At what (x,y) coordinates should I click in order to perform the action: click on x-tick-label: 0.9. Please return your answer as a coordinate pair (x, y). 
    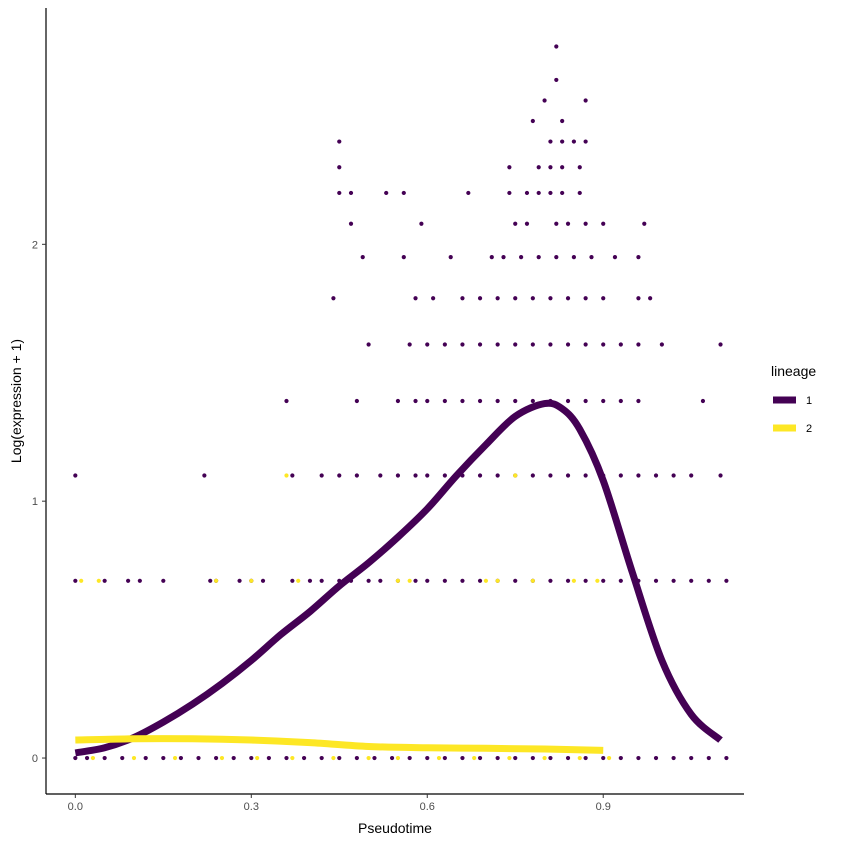
    Looking at the image, I should click on (603, 807).